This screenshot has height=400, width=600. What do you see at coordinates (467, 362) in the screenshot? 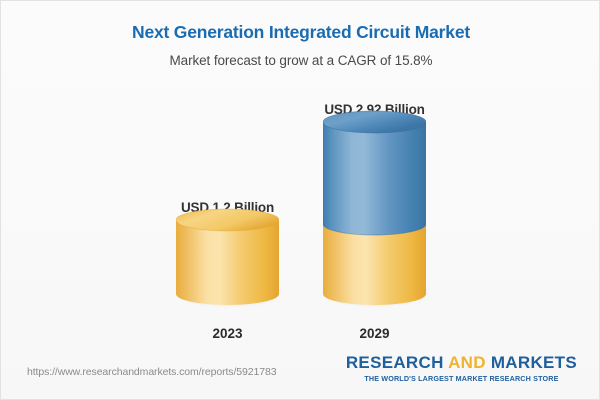
I see `logo-word-and: AND` at bounding box center [467, 362].